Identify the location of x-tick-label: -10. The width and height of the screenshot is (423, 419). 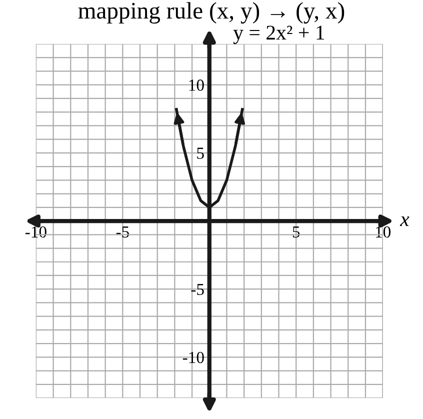
(35, 232).